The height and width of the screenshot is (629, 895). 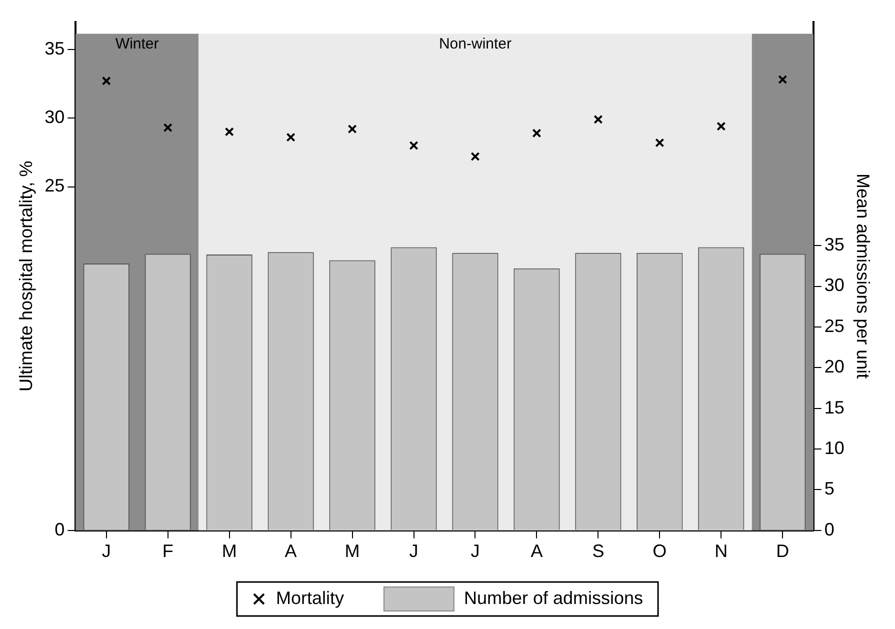 What do you see at coordinates (721, 551) in the screenshot?
I see `x-tick-label: N` at bounding box center [721, 551].